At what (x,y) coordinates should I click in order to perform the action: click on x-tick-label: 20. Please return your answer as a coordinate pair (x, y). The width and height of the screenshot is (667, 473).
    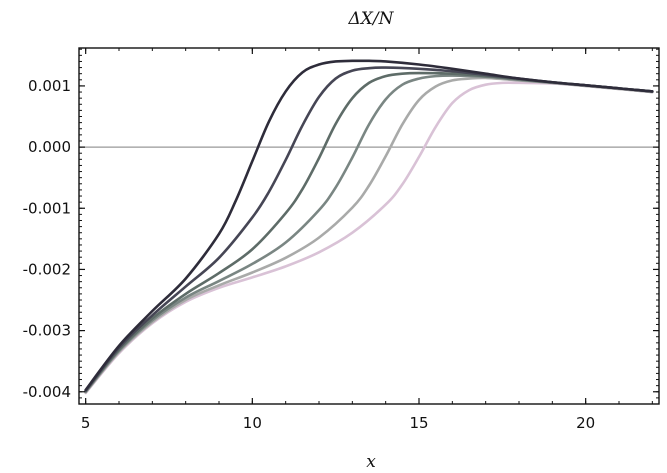
    Looking at the image, I should click on (585, 423).